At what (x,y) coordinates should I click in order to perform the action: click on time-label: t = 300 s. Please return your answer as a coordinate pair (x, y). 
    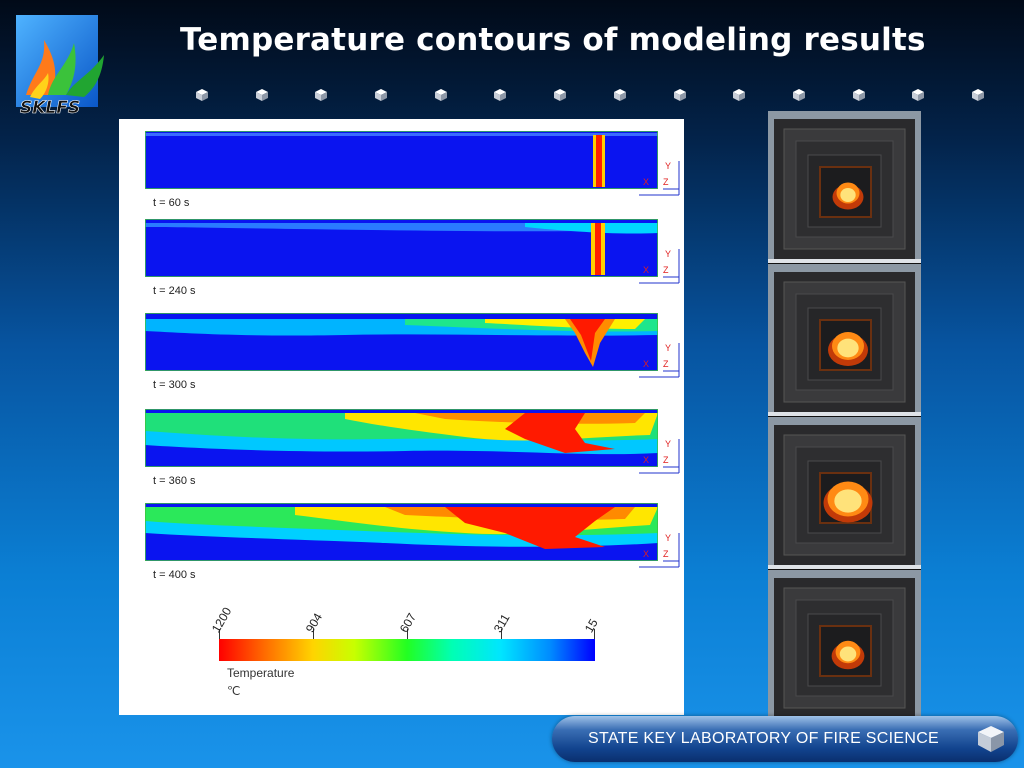
    Looking at the image, I should click on (174, 385).